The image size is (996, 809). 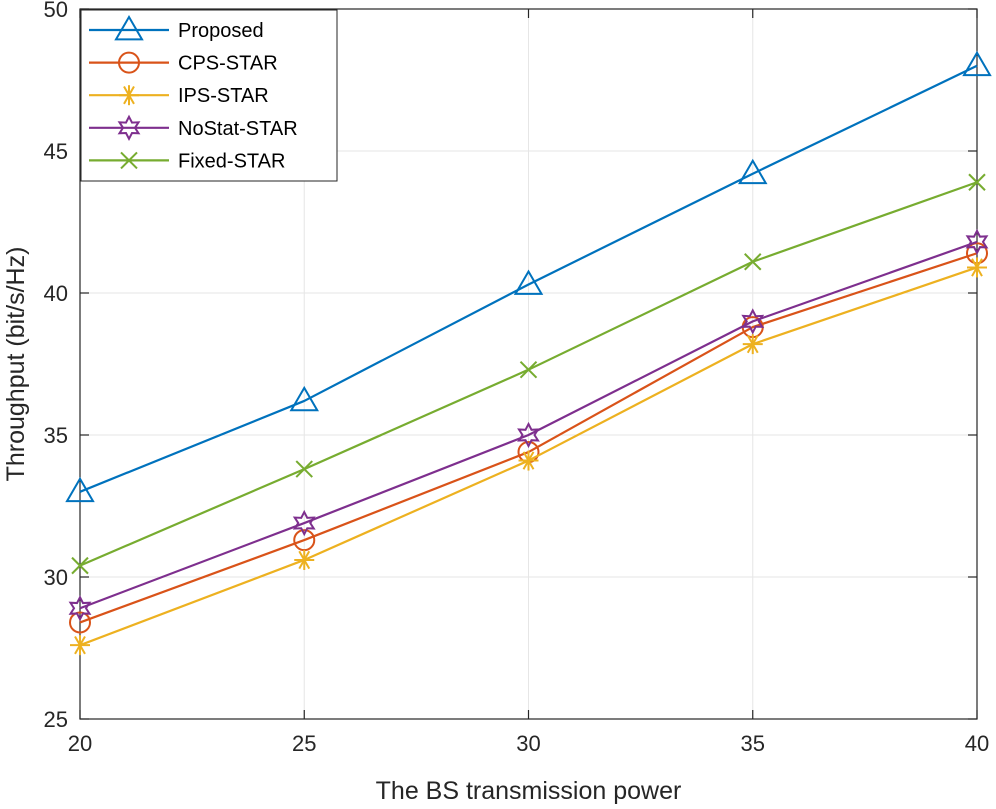 I want to click on x-tick-label: 20, so click(x=80, y=743).